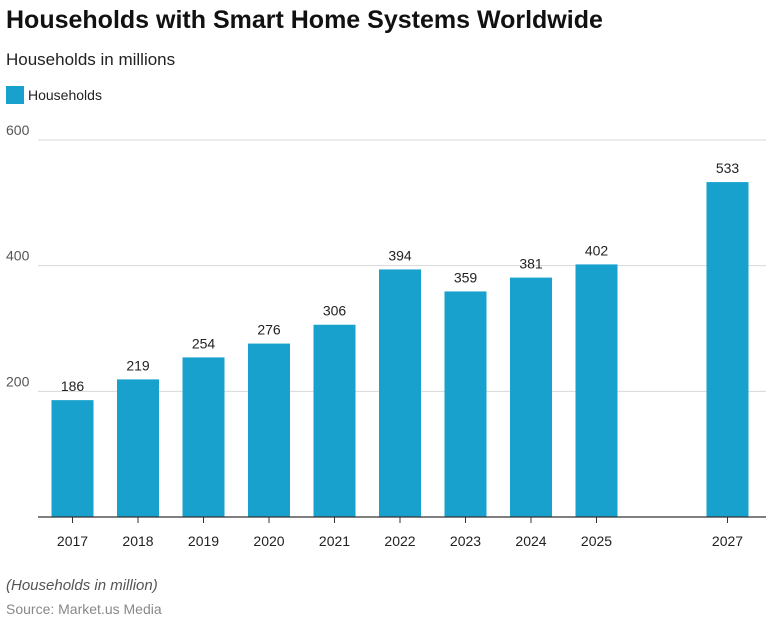 The width and height of the screenshot is (766, 626). What do you see at coordinates (400, 255) in the screenshot?
I see `data-label: 394` at bounding box center [400, 255].